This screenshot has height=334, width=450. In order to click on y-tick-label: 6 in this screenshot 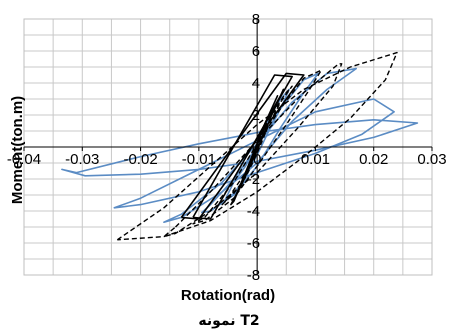, I will do `click(256, 51)`.